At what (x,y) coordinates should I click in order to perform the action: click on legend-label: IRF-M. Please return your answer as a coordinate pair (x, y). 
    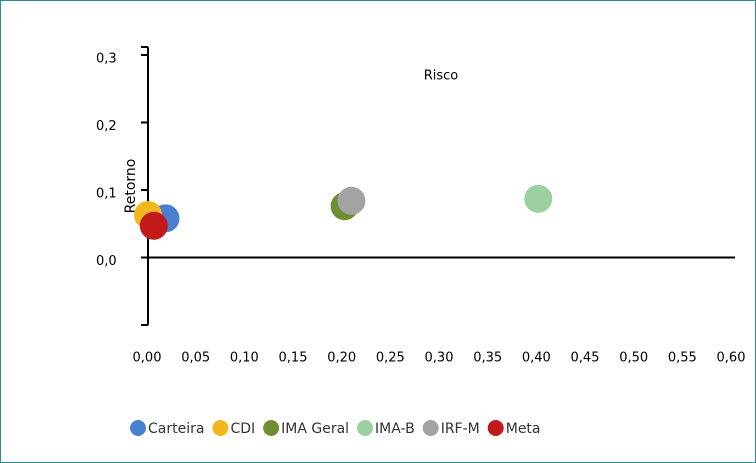
    Looking at the image, I should click on (460, 429).